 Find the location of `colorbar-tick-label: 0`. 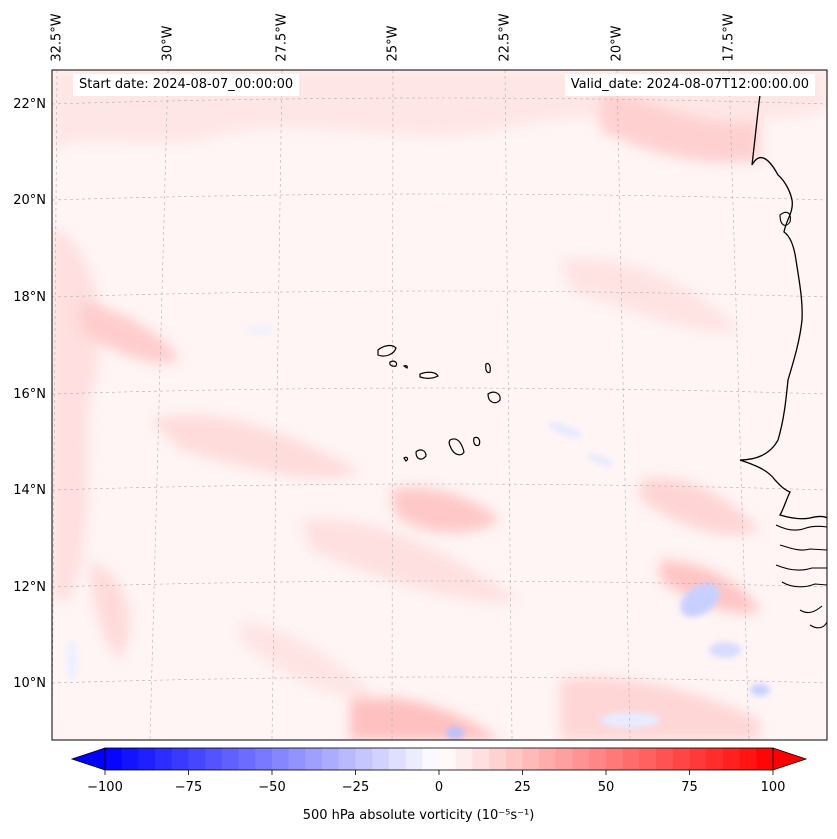

colorbar-tick-label: 0 is located at coordinates (439, 787).